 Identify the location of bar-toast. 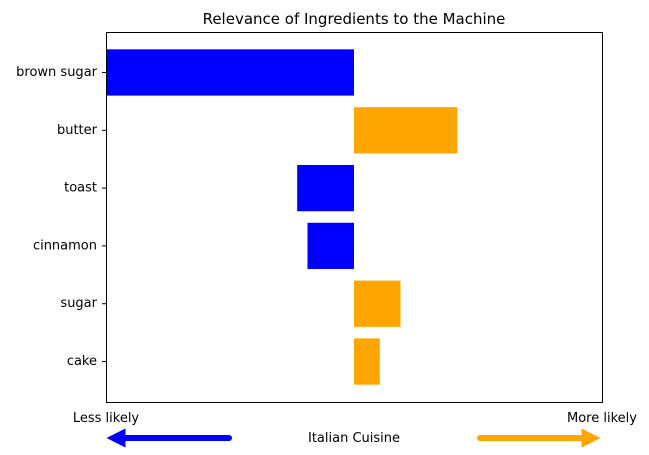
(325, 188).